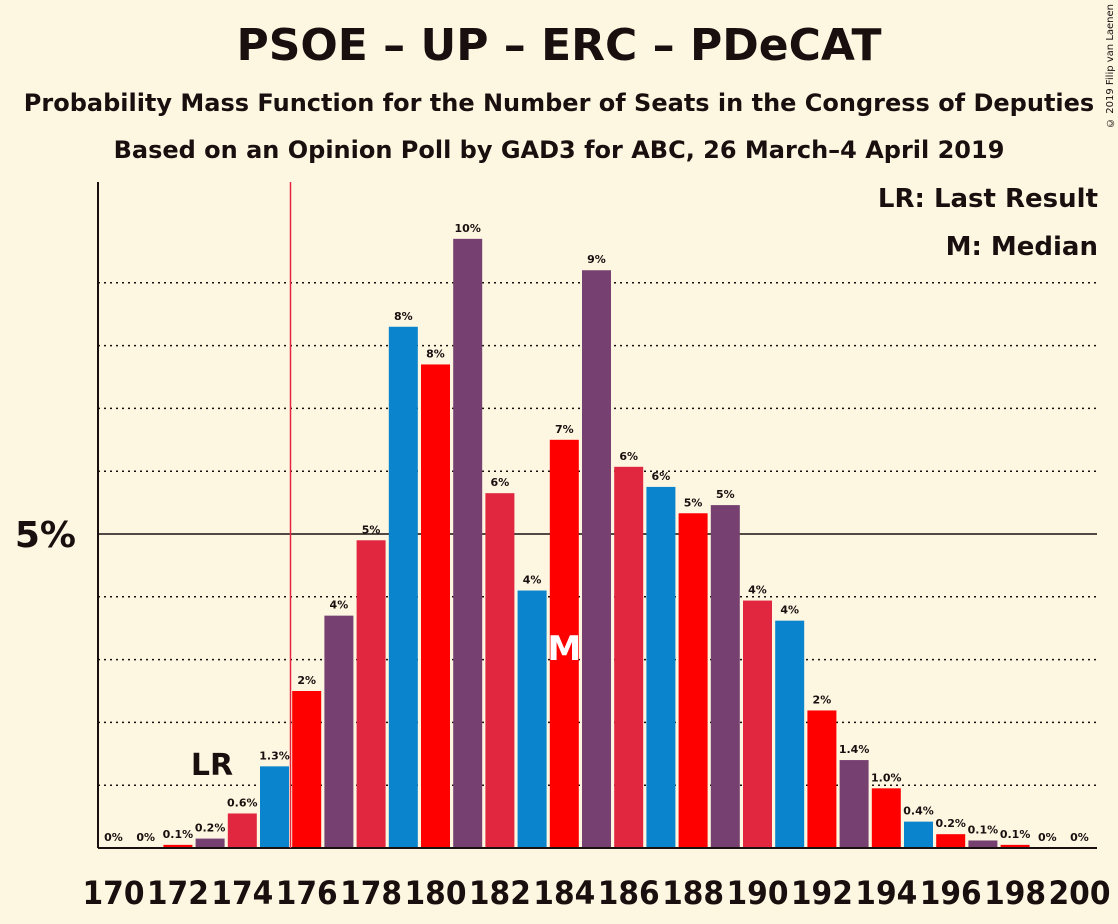 Image resolution: width=1118 pixels, height=924 pixels. What do you see at coordinates (212, 765) in the screenshot?
I see `last-result-marker: LR` at bounding box center [212, 765].